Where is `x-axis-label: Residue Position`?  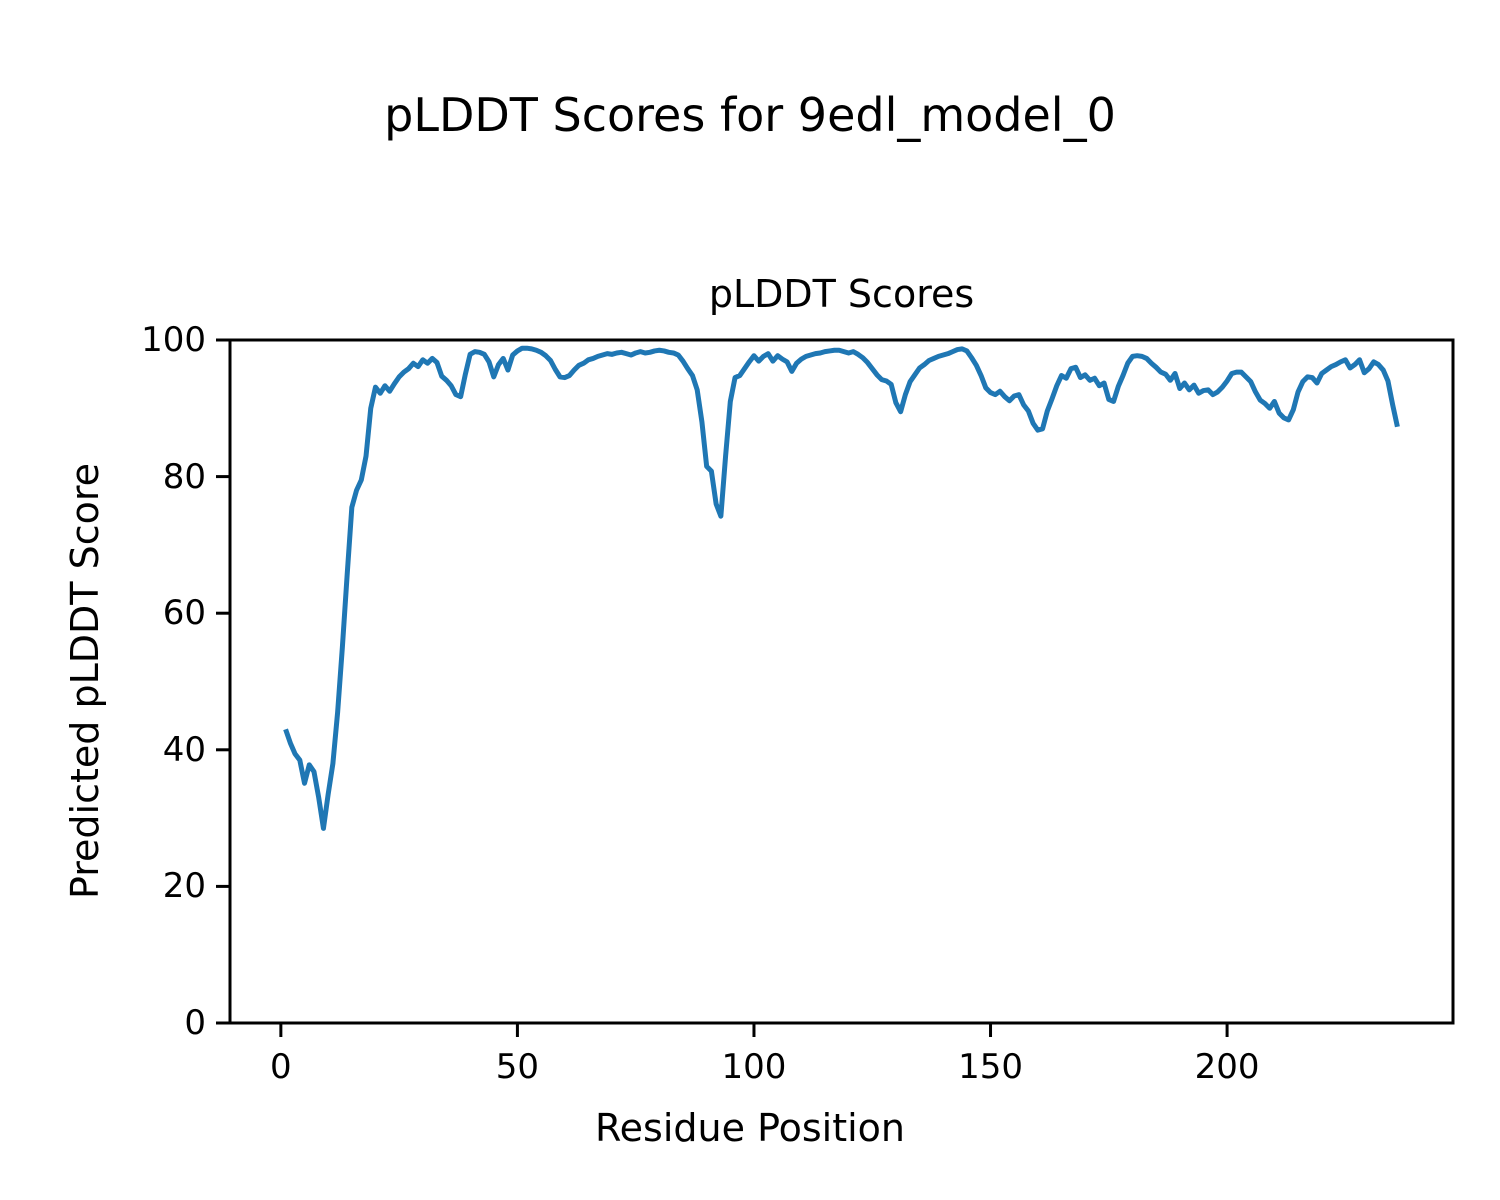
x-axis-label: Residue Position is located at coordinates (750, 1128).